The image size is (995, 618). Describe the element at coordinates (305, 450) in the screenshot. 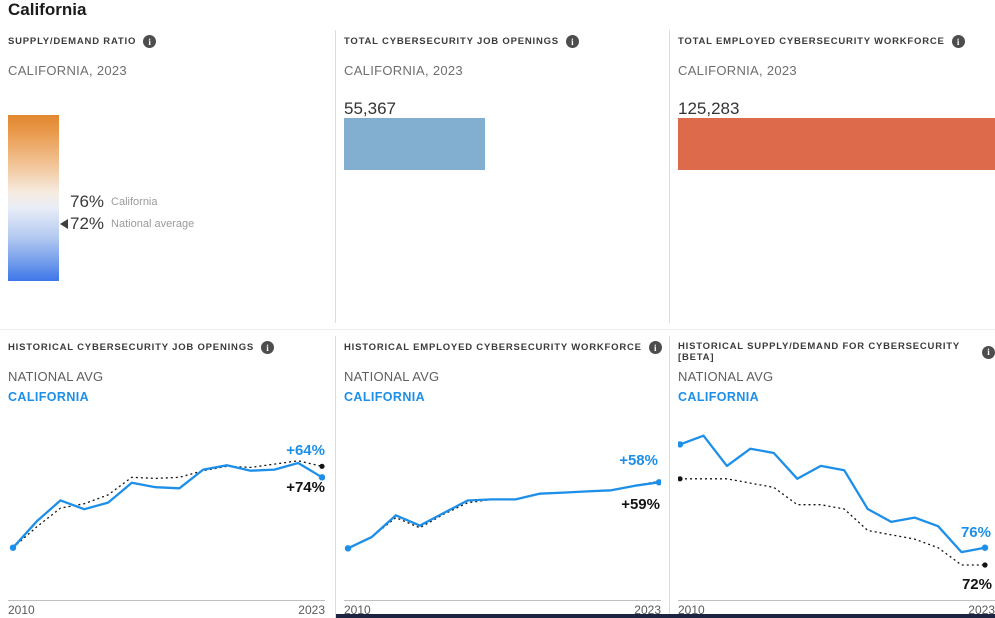

I see `california-end-label: +64%` at that location.